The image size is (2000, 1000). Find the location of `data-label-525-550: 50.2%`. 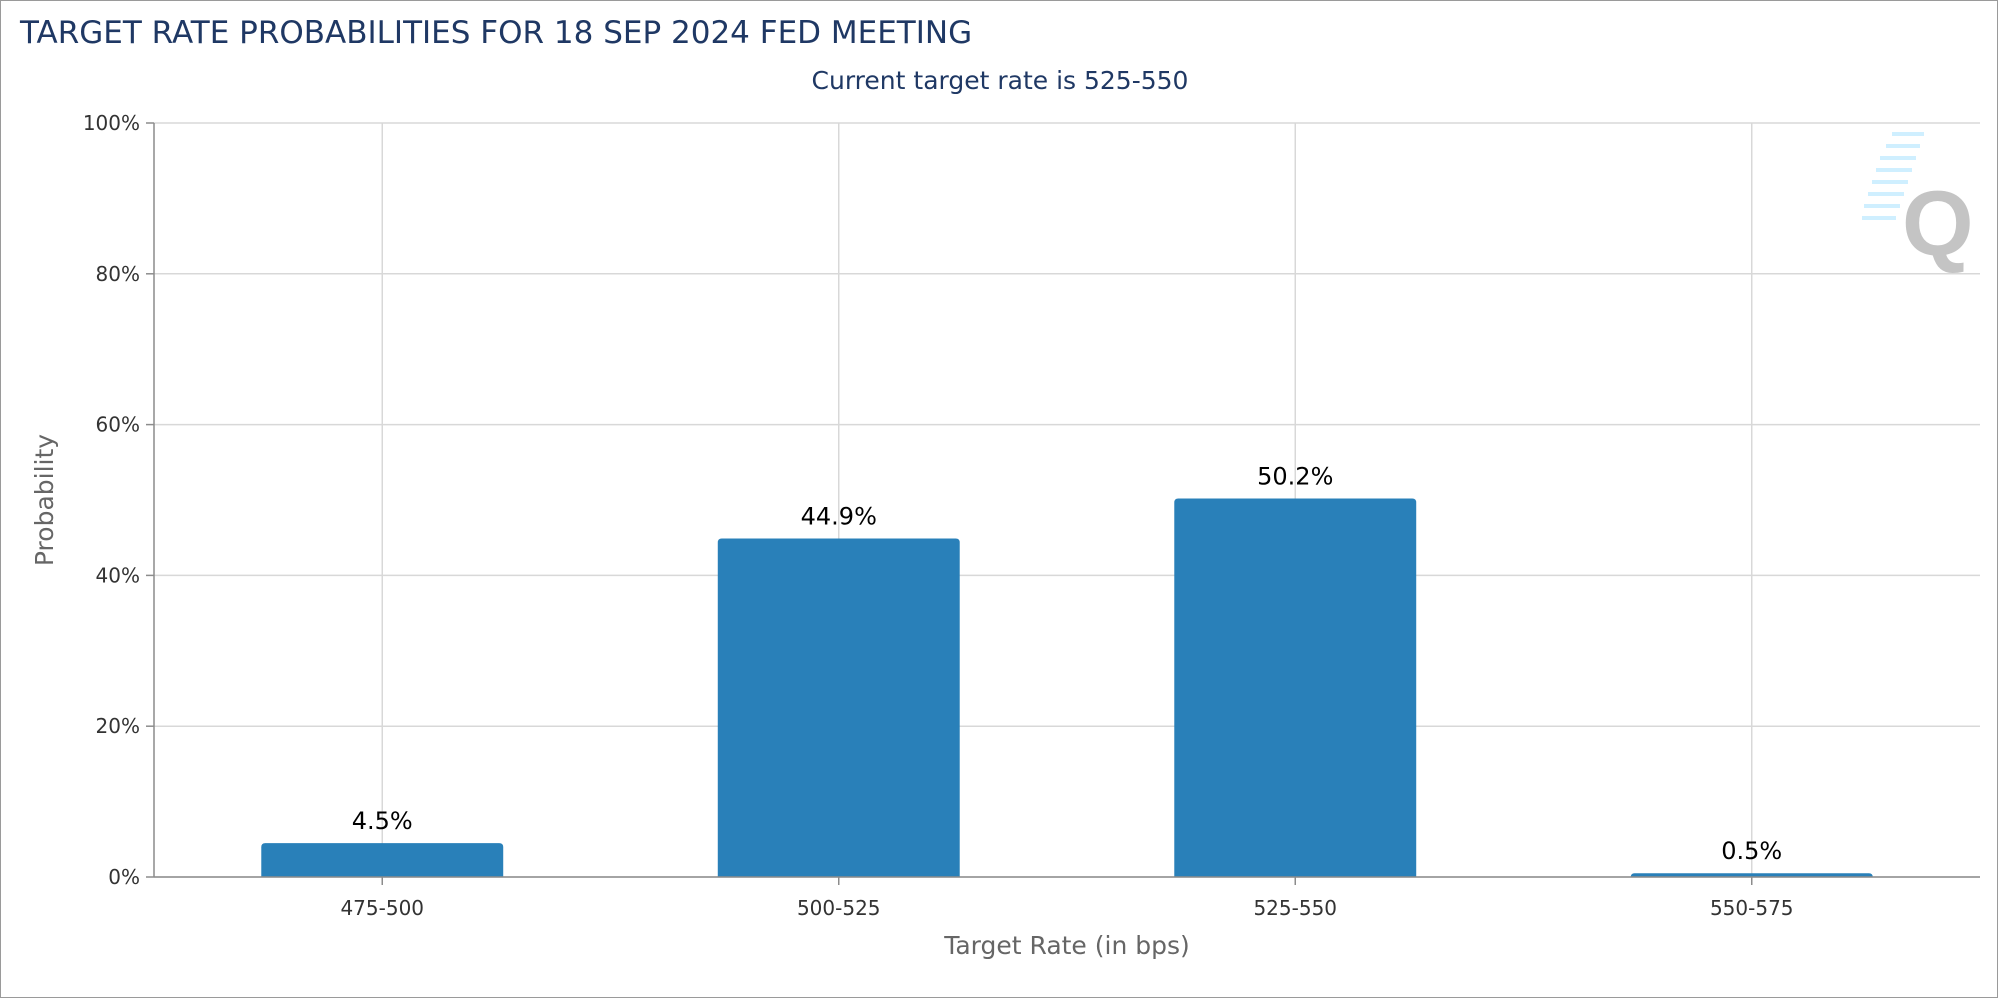

data-label-525-550: 50.2% is located at coordinates (1295, 476).